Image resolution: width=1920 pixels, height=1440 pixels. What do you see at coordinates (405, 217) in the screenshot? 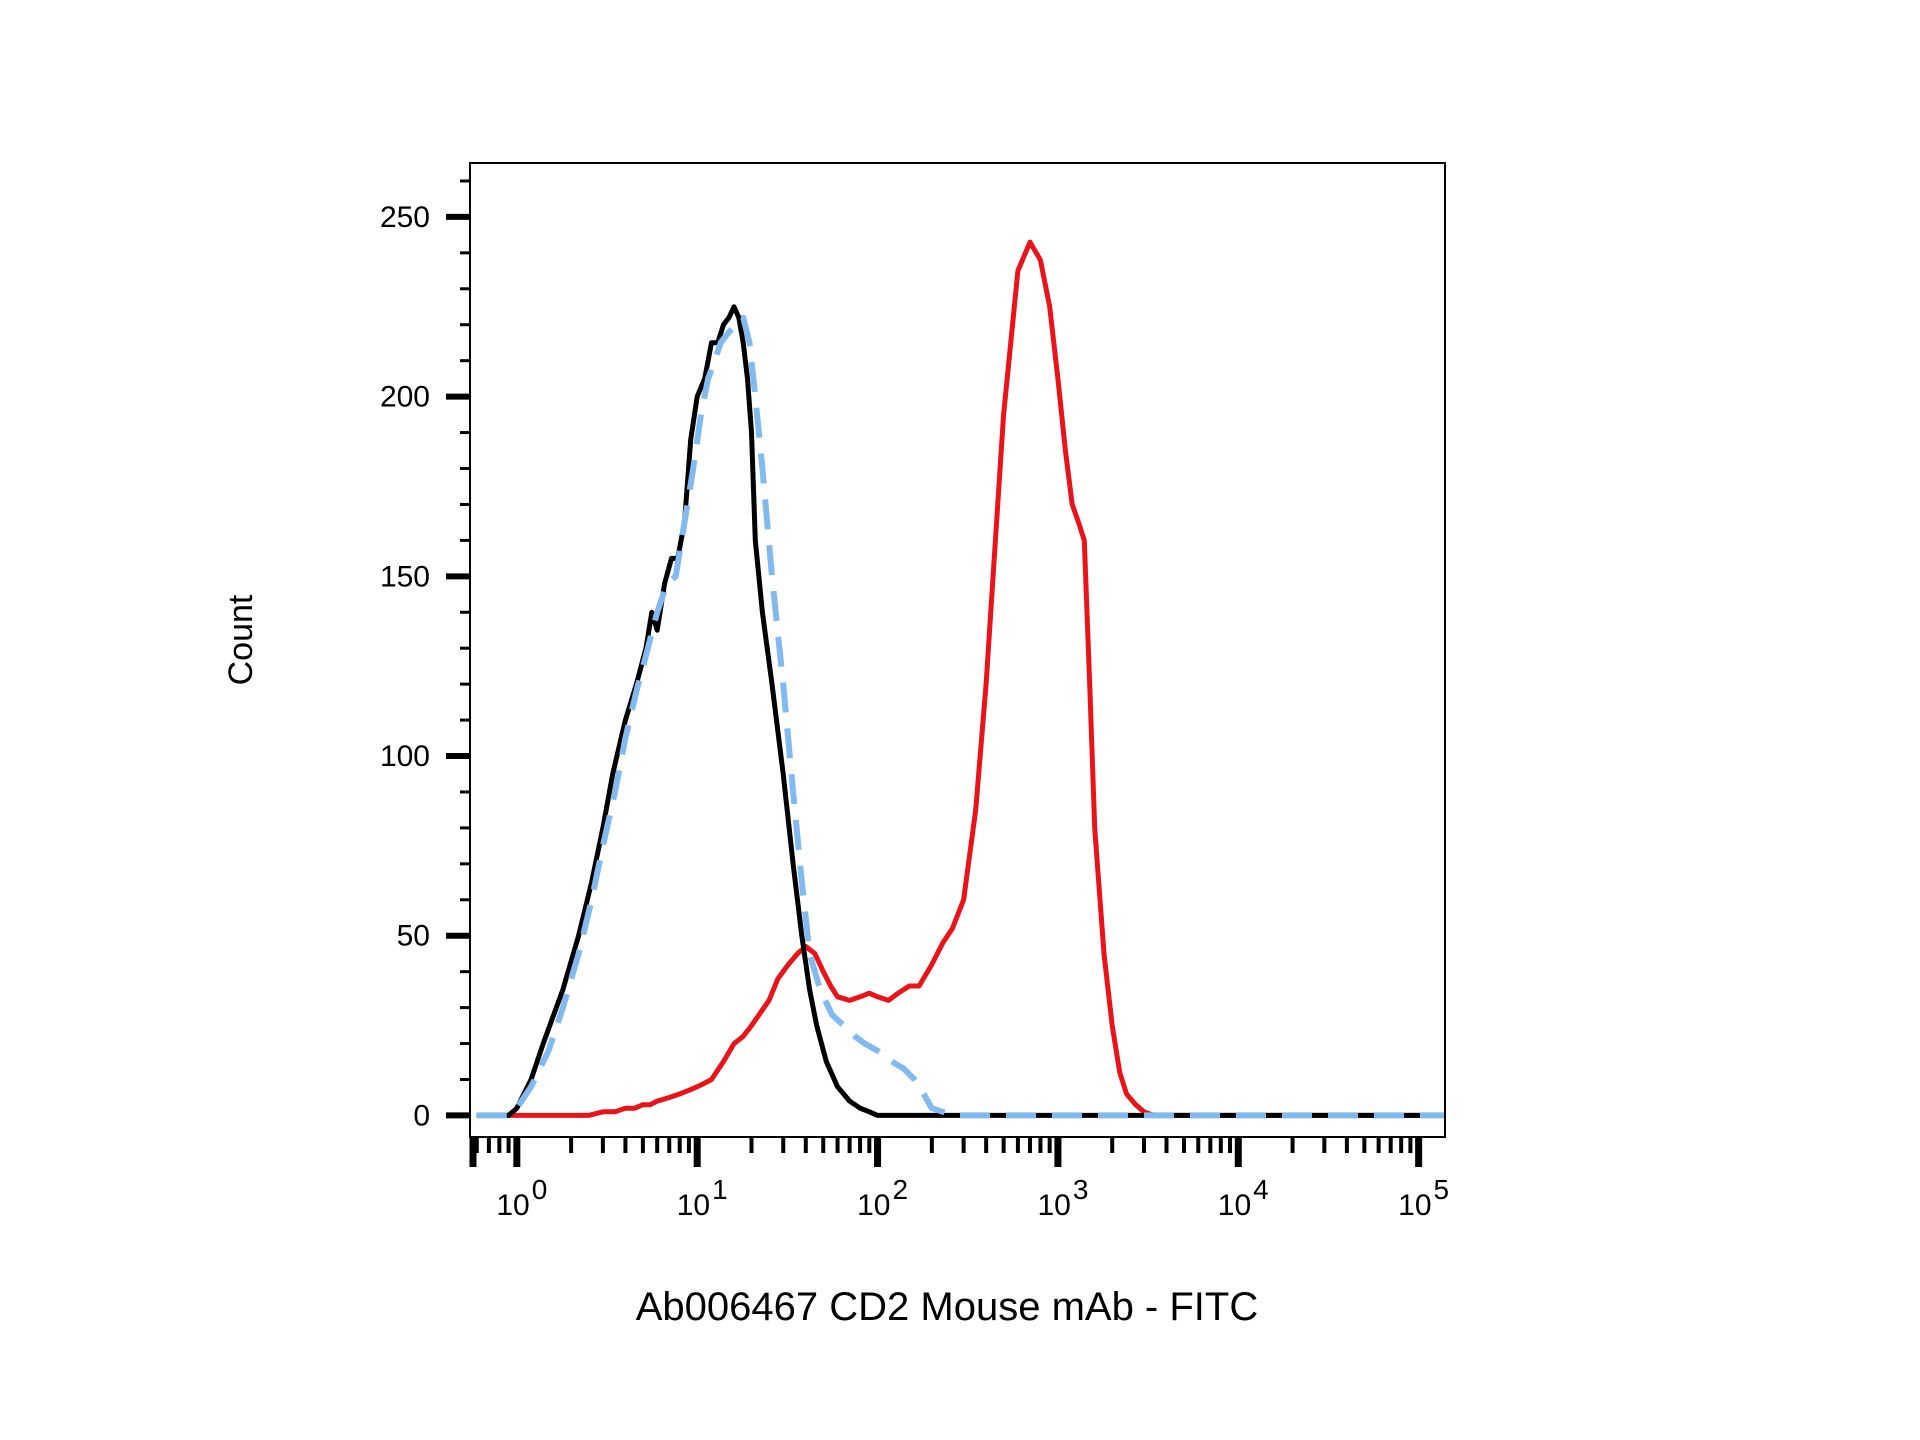
I see `y-tick-label: 250` at bounding box center [405, 217].